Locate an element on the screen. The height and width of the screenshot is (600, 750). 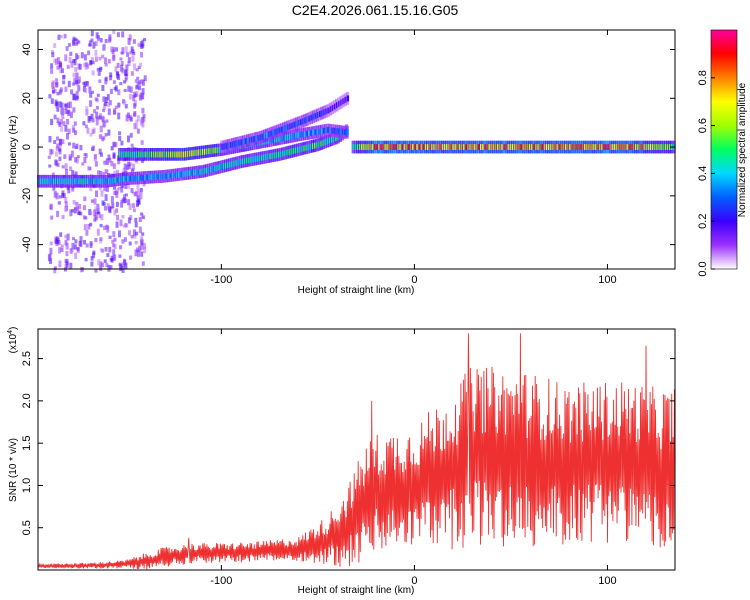
snr-xtick-label: -100 is located at coordinates (221, 581).